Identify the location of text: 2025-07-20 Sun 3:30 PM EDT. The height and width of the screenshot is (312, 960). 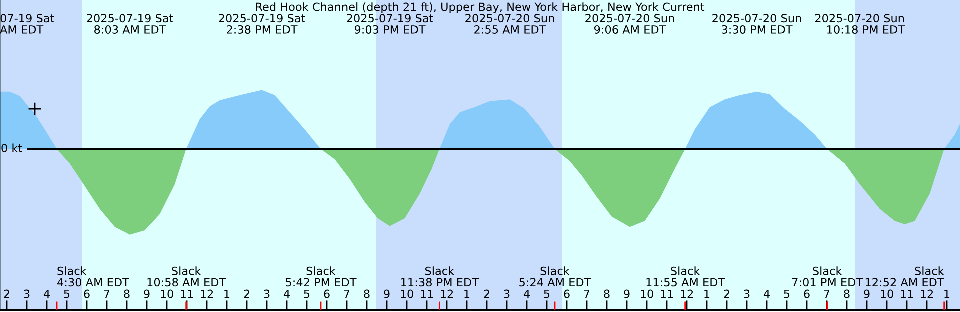
(757, 24).